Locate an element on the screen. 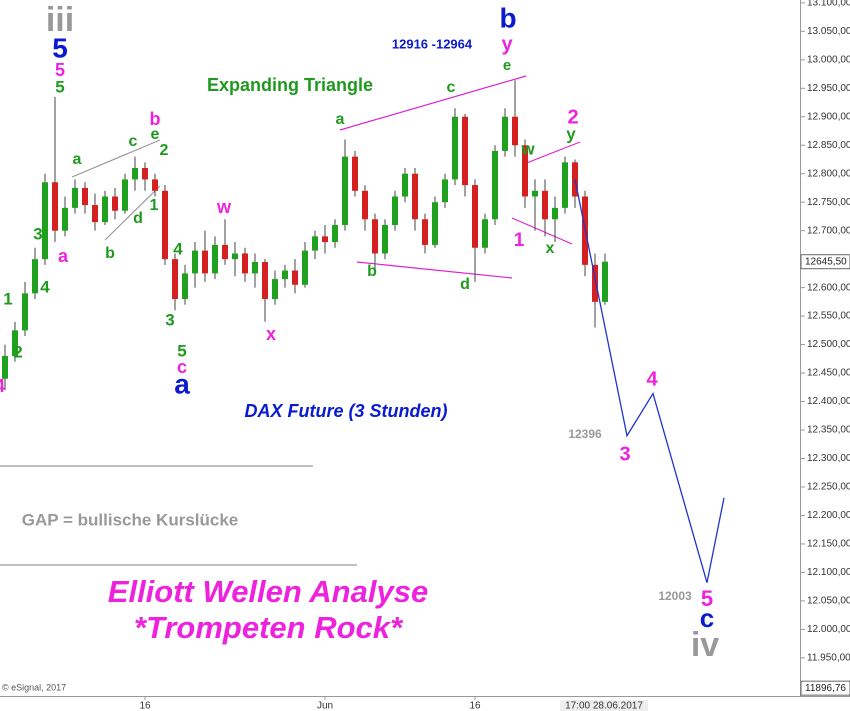 The width and height of the screenshot is (850, 711). y-tick-label: 12.200,00 is located at coordinates (828, 515).